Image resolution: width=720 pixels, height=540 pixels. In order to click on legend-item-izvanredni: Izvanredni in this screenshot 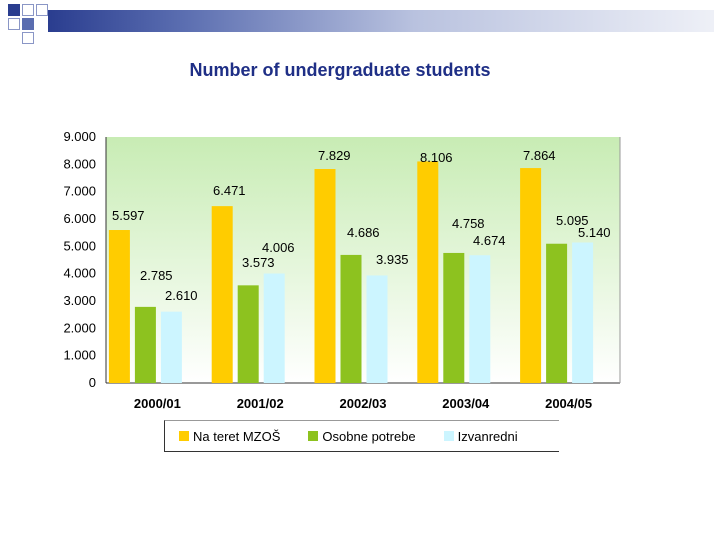, I will do `click(480, 436)`.